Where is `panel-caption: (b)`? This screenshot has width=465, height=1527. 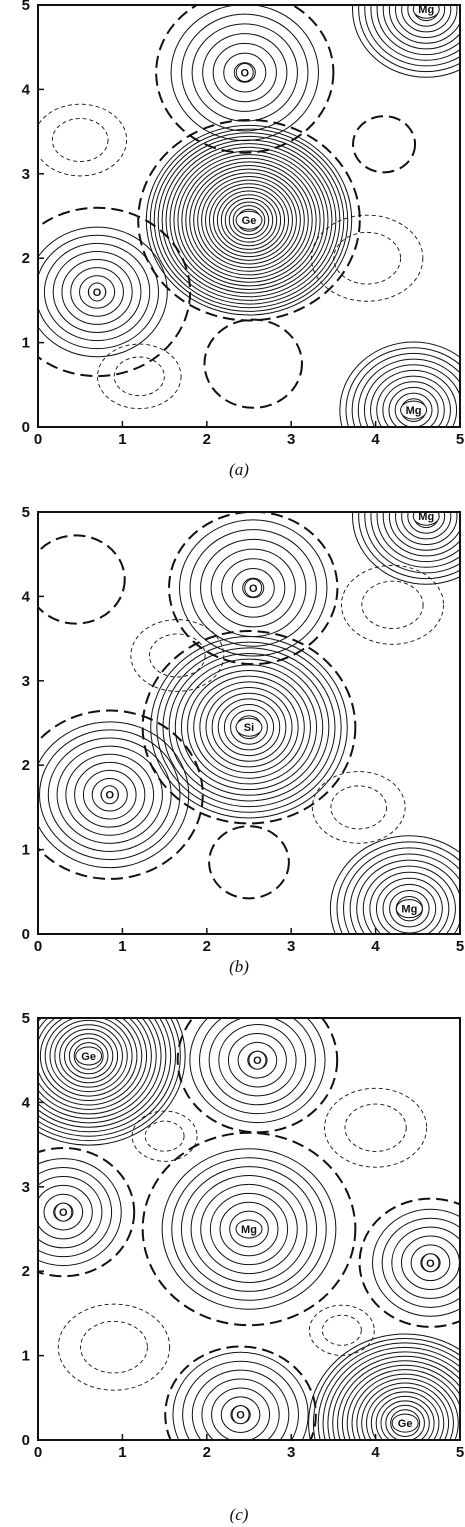
panel-caption: (b) is located at coordinates (239, 966).